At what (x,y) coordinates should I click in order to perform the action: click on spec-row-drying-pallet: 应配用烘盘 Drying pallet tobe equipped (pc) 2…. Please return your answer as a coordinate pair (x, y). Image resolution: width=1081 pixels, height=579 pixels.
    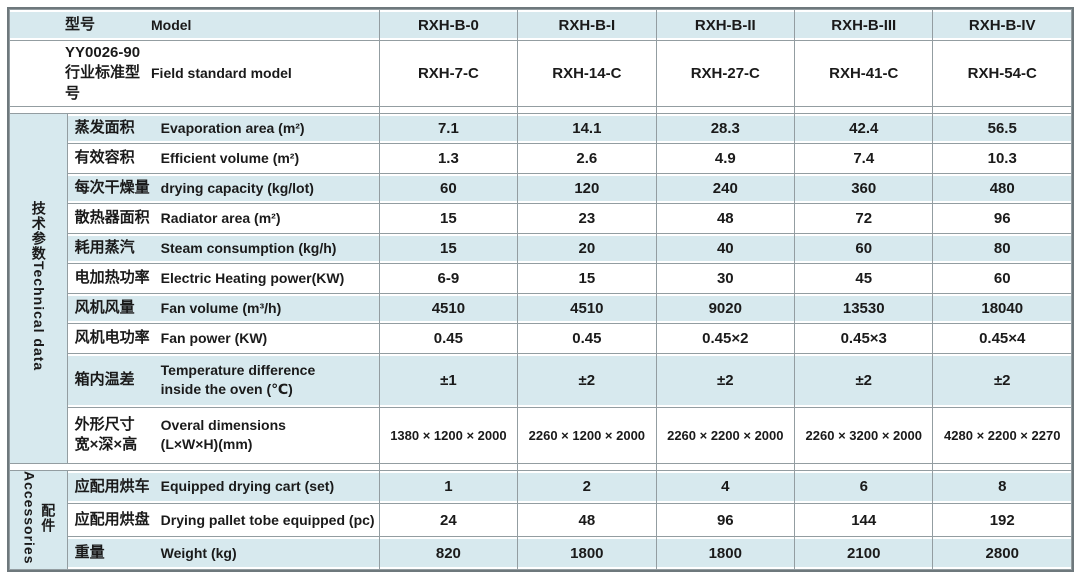
    Looking at the image, I should click on (541, 520).